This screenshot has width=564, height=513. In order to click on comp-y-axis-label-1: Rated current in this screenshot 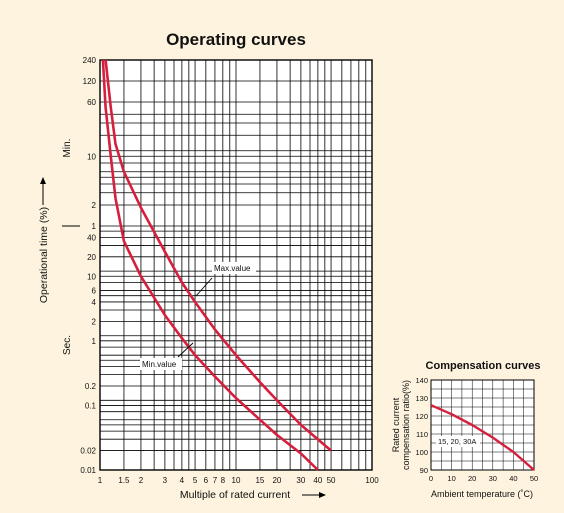, I will do `click(396, 424)`.